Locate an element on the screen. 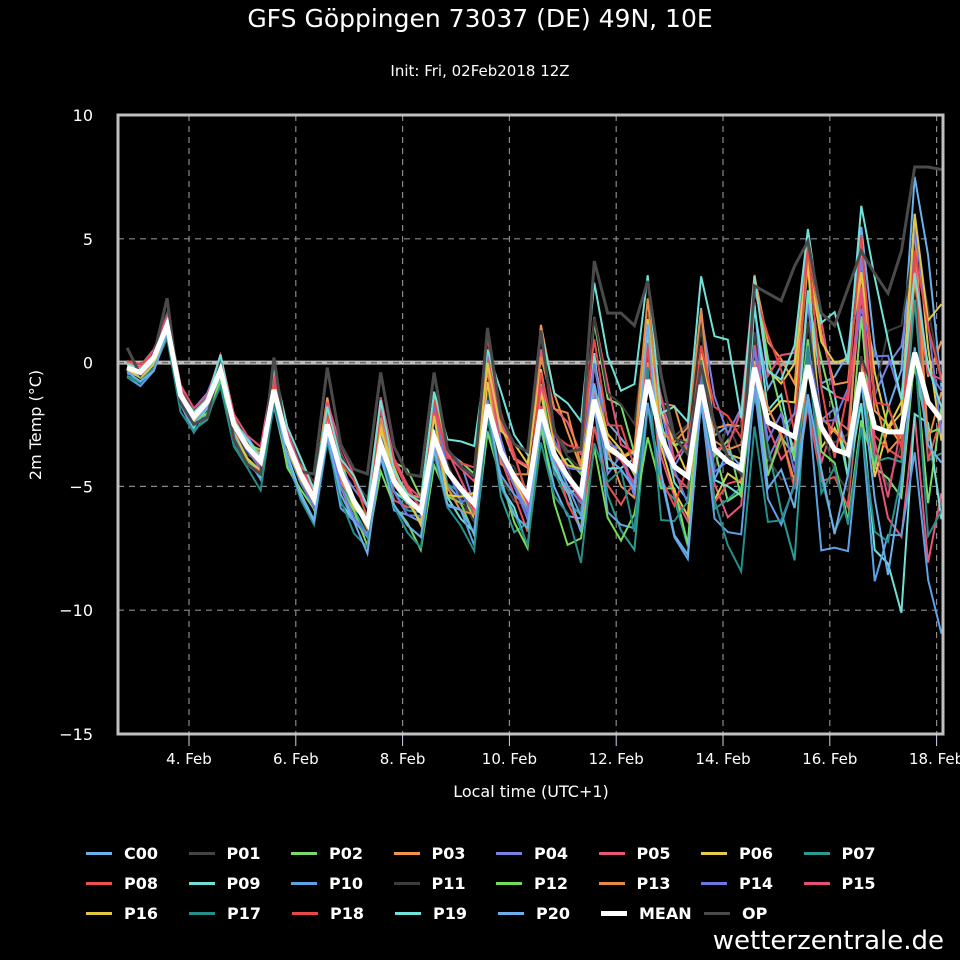  x-tick-label: 16. Feb is located at coordinates (829, 759).